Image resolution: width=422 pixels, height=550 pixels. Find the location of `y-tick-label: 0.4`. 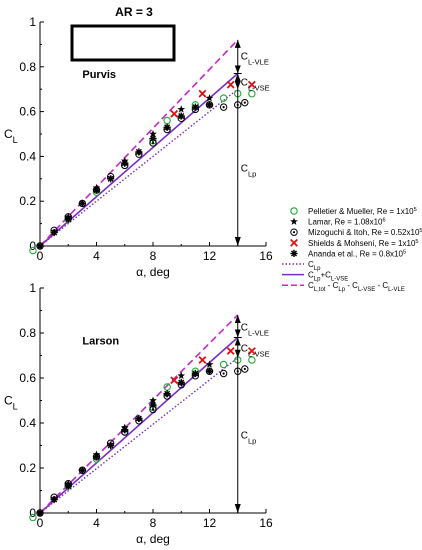

y-tick-label: 0.4 is located at coordinates (27, 423).